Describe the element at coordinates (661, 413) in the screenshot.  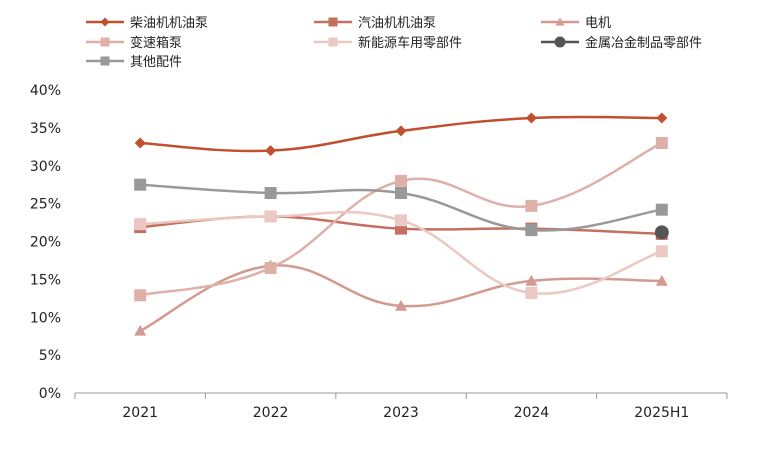
I see `x-tick-label: 2025H1` at that location.